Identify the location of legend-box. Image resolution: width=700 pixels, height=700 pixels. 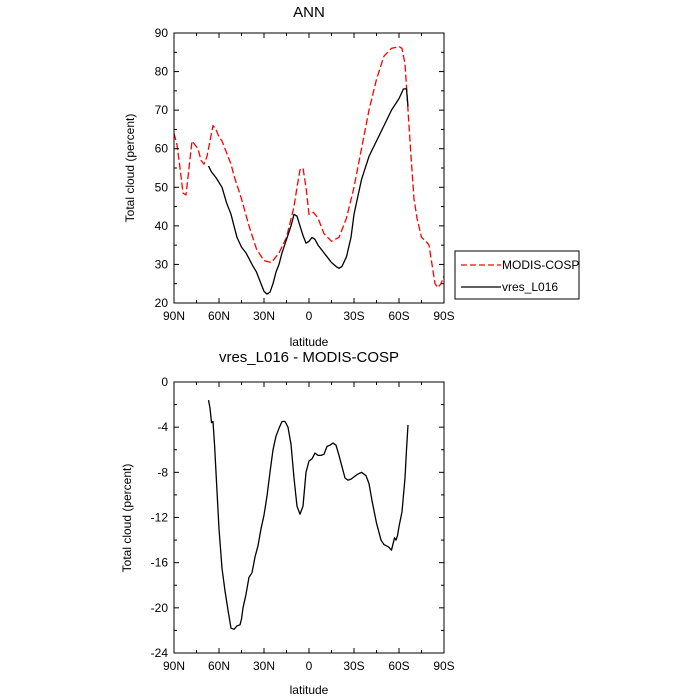
(517, 275).